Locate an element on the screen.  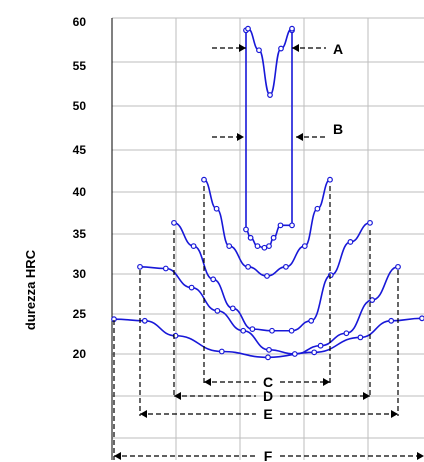
dimension-label: B is located at coordinates (338, 129).